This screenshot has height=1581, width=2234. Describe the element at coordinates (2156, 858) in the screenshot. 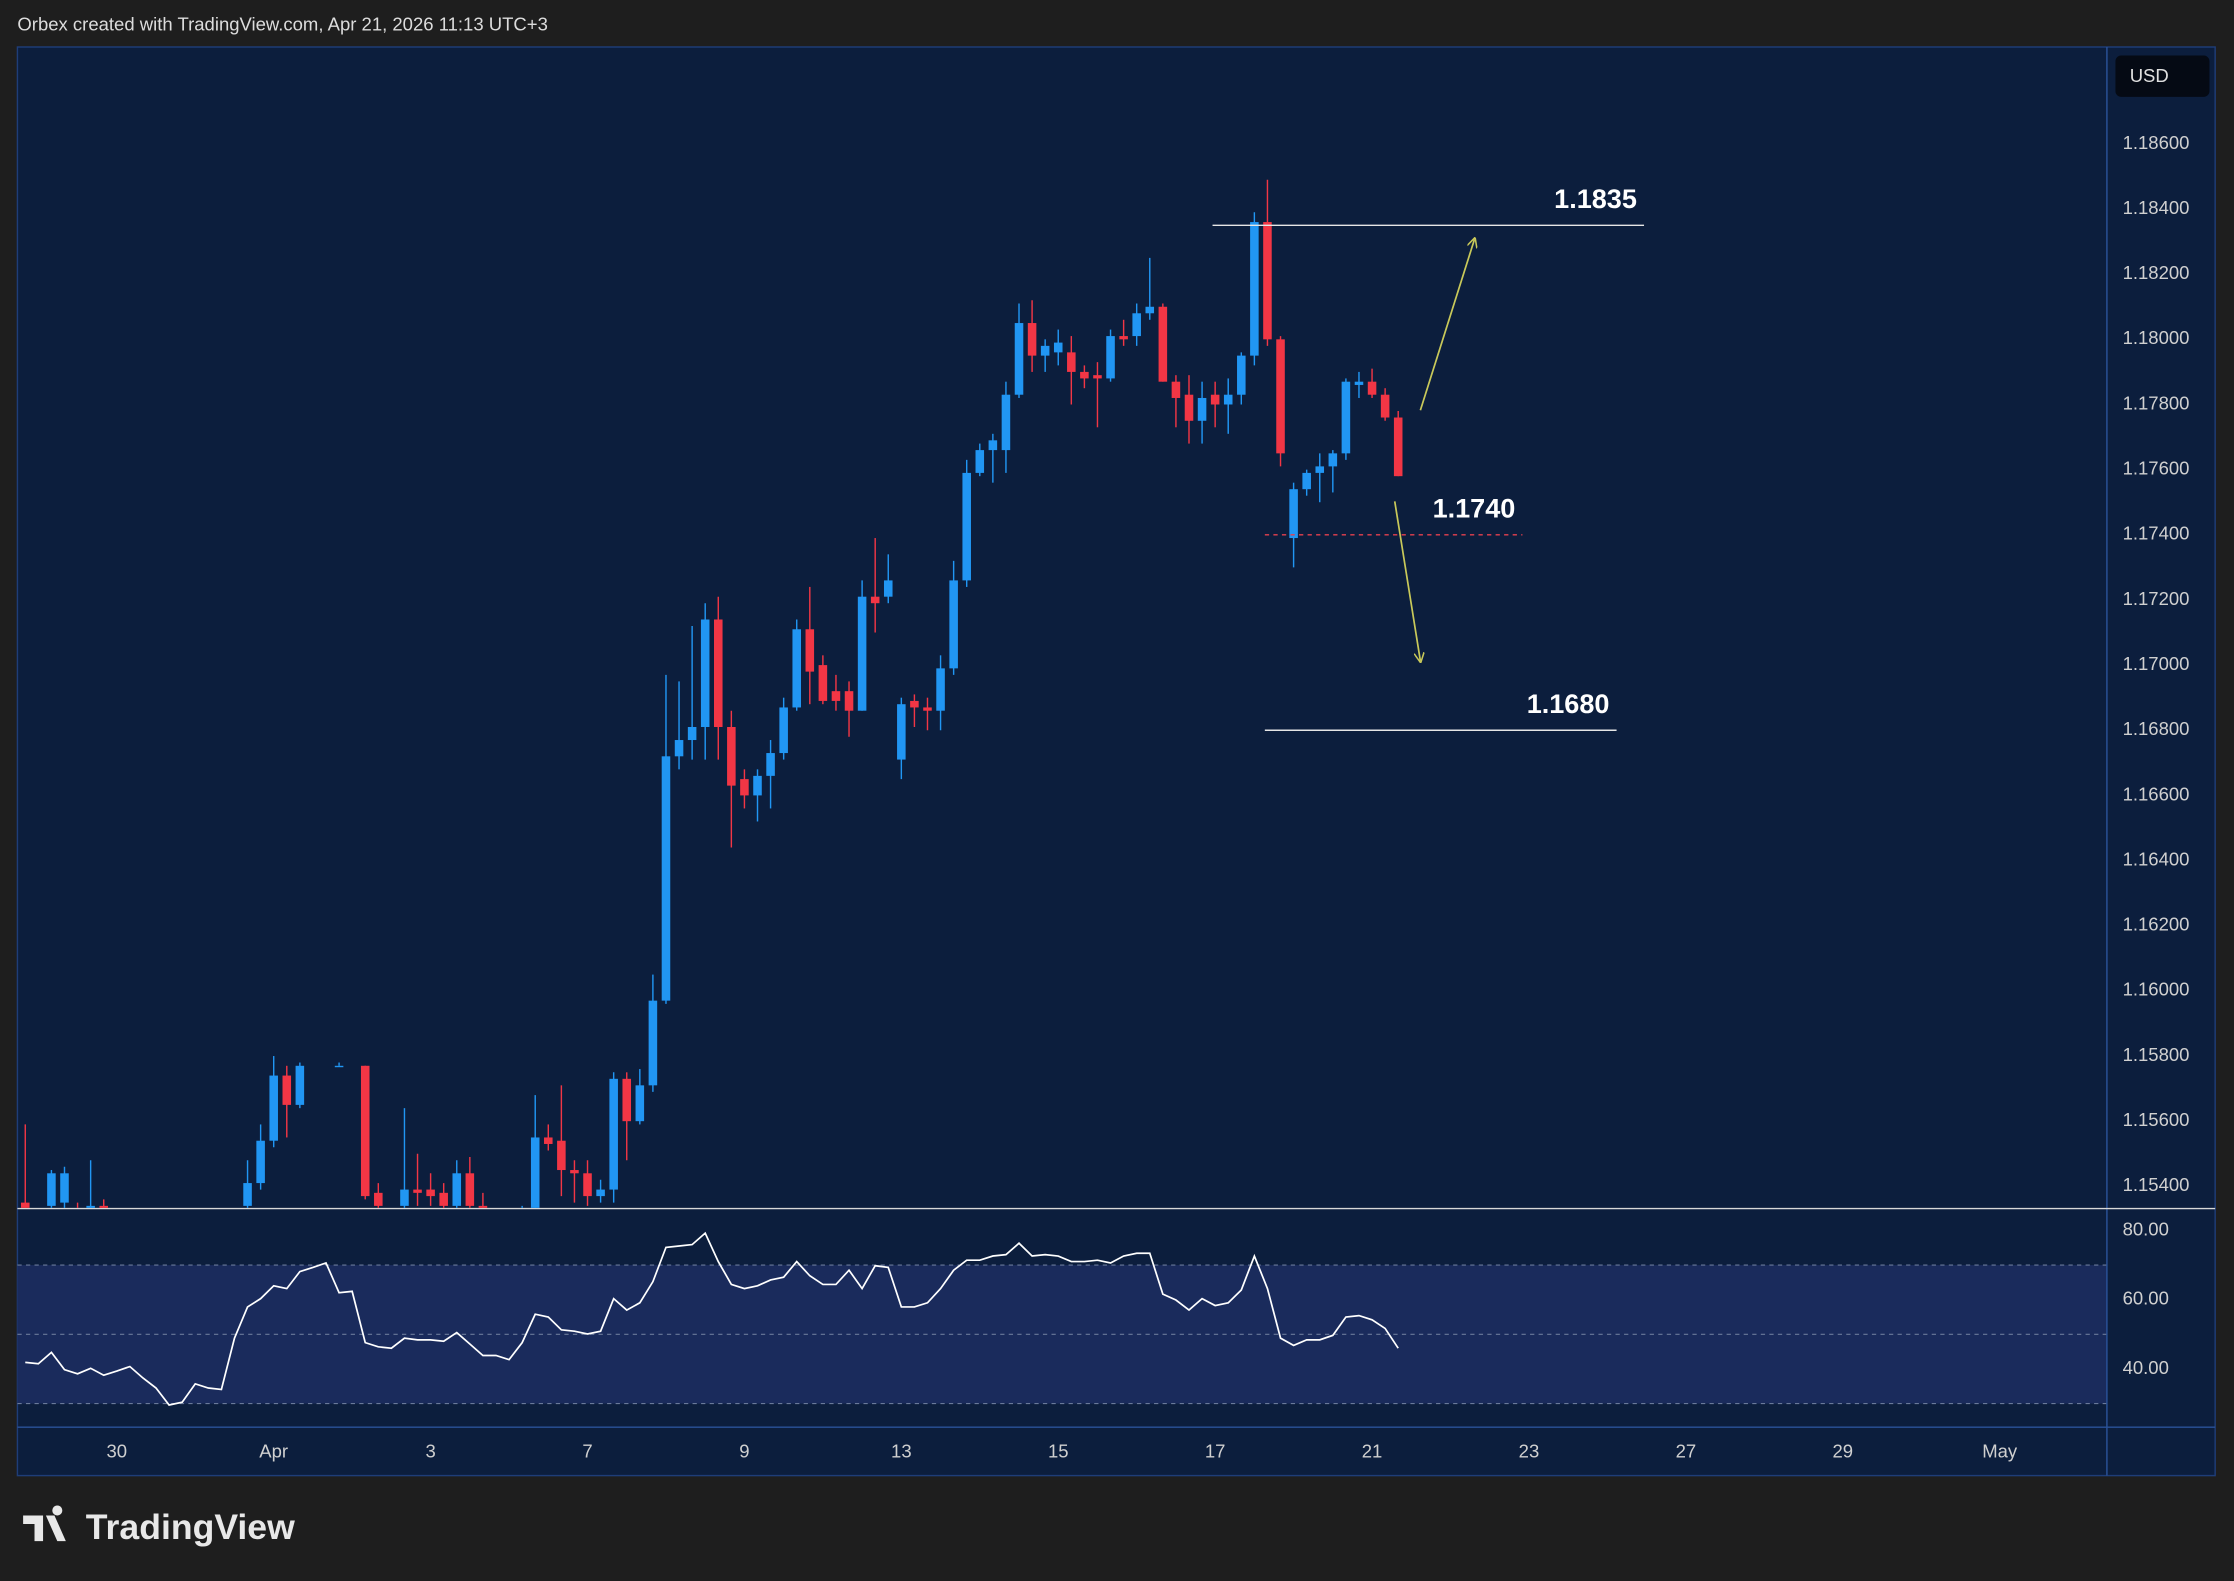

I see `y-tick-label: 1.16400` at that location.